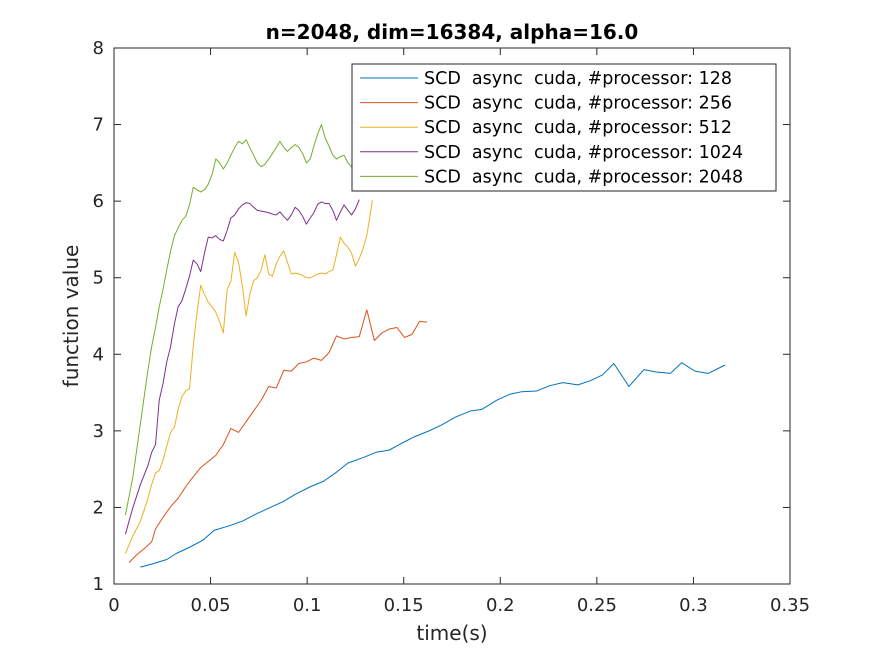  What do you see at coordinates (790, 605) in the screenshot?
I see `x-tick-label: 0.35` at bounding box center [790, 605].